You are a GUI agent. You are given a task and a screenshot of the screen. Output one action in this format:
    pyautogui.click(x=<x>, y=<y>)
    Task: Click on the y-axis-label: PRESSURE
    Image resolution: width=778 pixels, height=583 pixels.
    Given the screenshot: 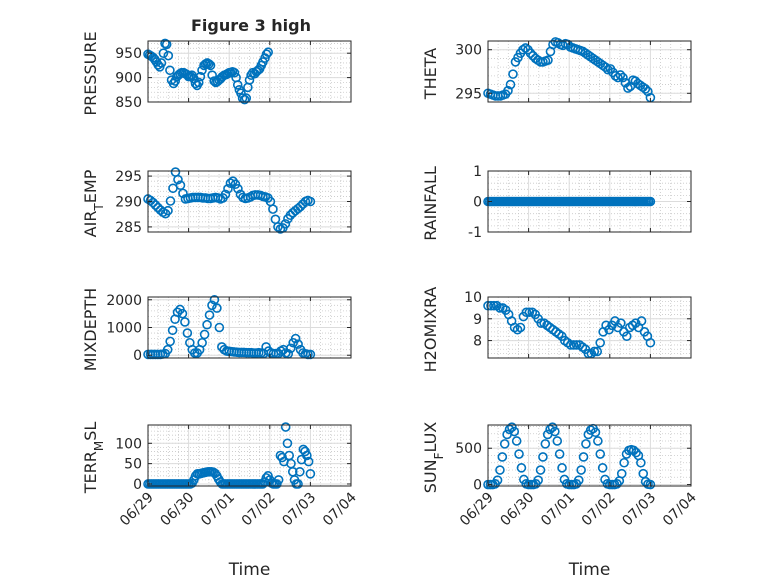 What is the action you would take?
    pyautogui.click(x=90, y=73)
    